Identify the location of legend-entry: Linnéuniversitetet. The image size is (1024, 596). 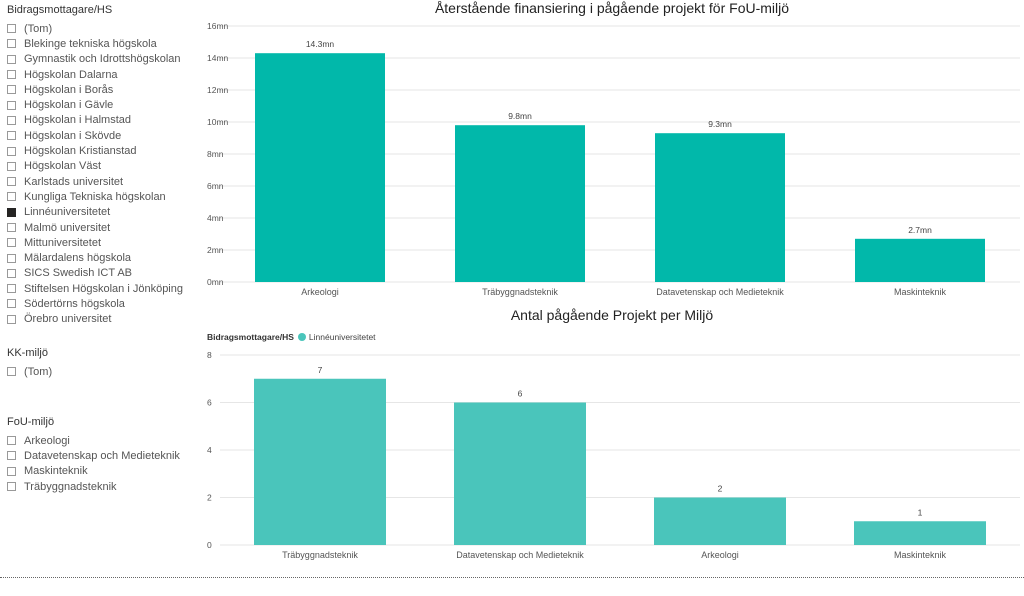
(342, 337).